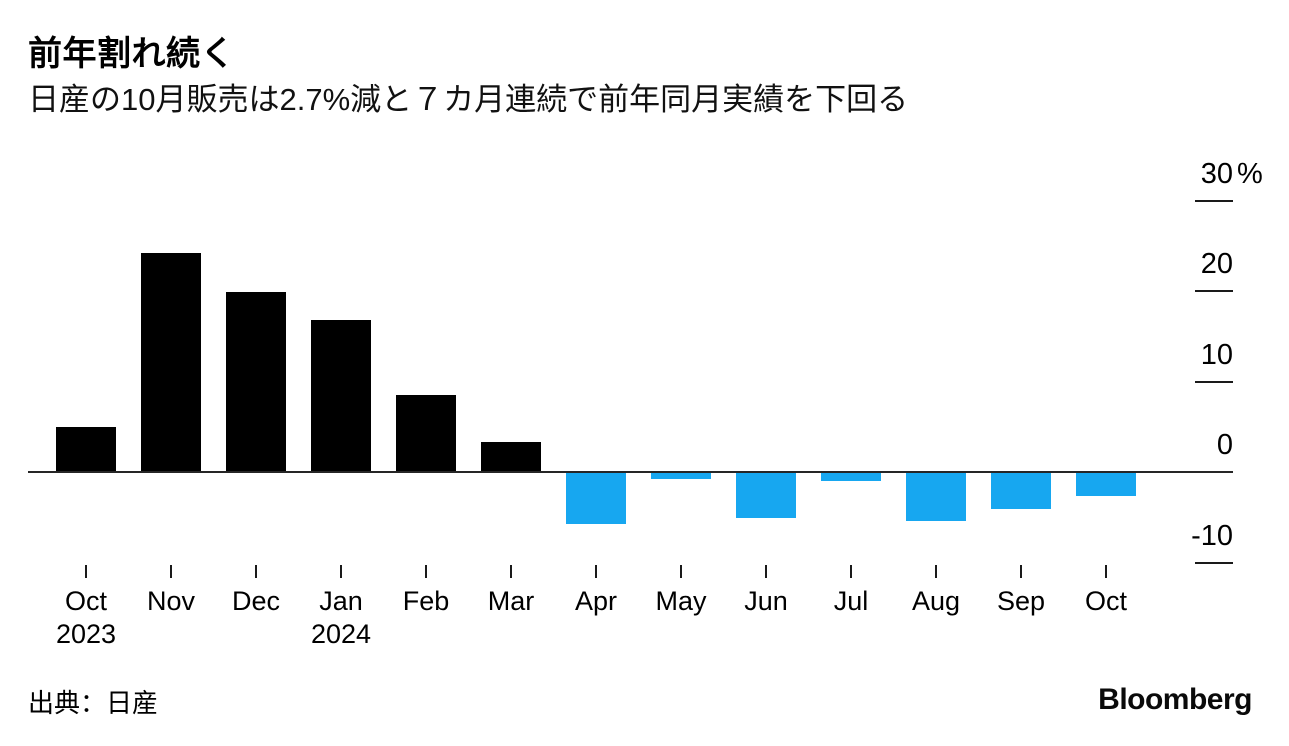  What do you see at coordinates (1212, 535) in the screenshot?
I see `y-axis-label--10: -10` at bounding box center [1212, 535].